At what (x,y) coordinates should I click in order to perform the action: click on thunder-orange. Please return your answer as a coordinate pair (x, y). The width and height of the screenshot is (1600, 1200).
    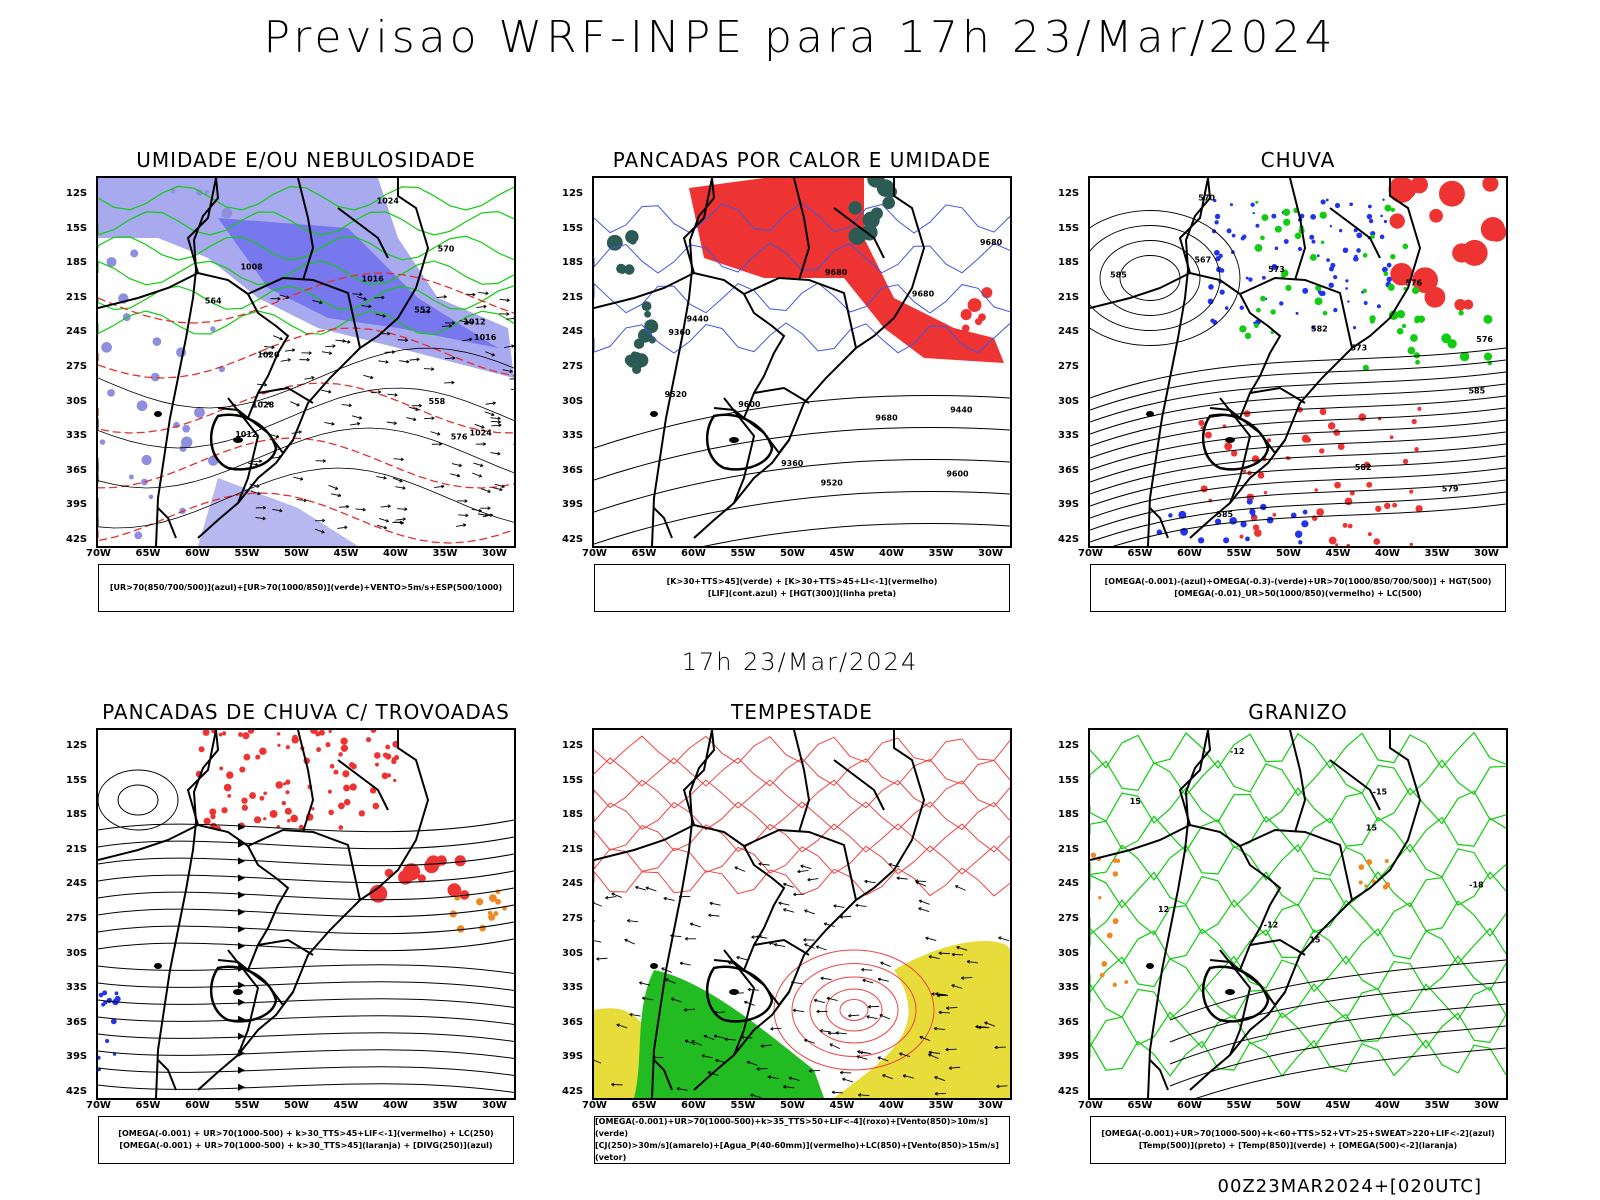
    Looking at the image, I should click on (498, 901).